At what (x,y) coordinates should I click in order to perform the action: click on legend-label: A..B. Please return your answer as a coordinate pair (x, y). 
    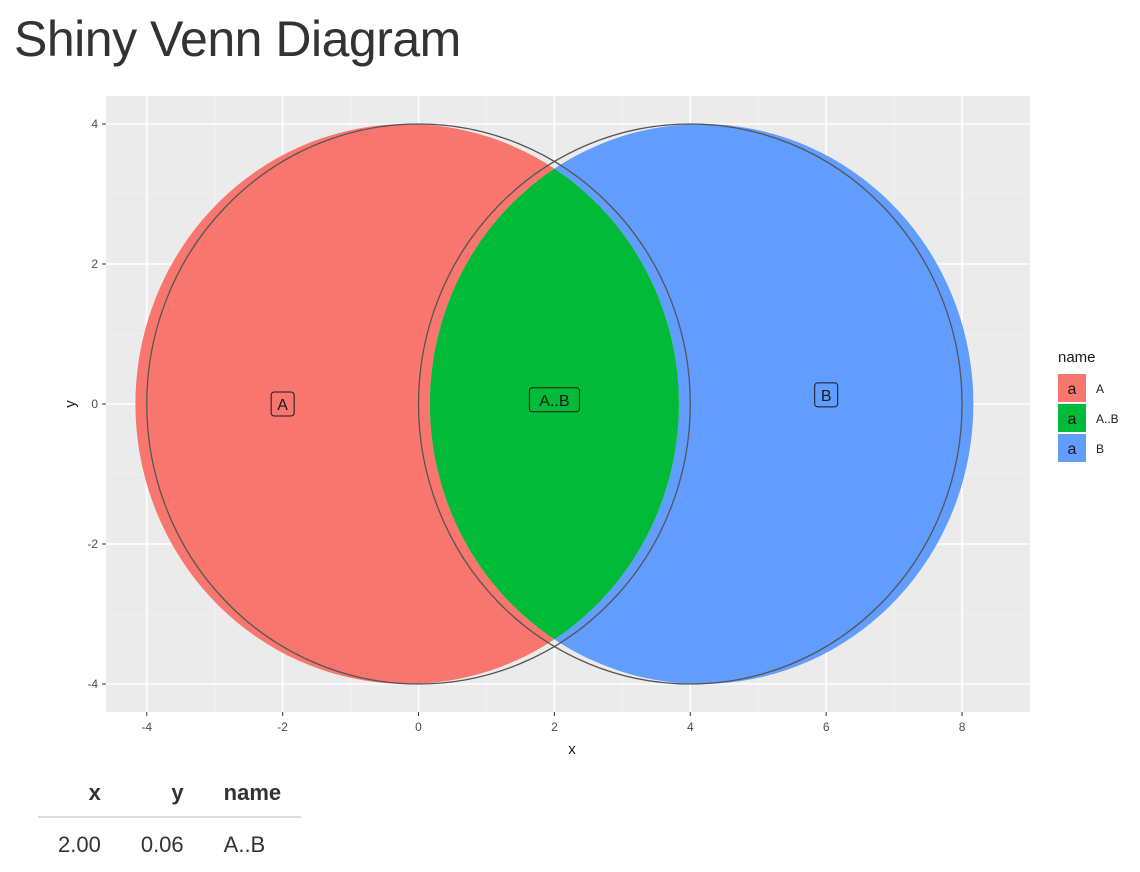
    Looking at the image, I should click on (1107, 419).